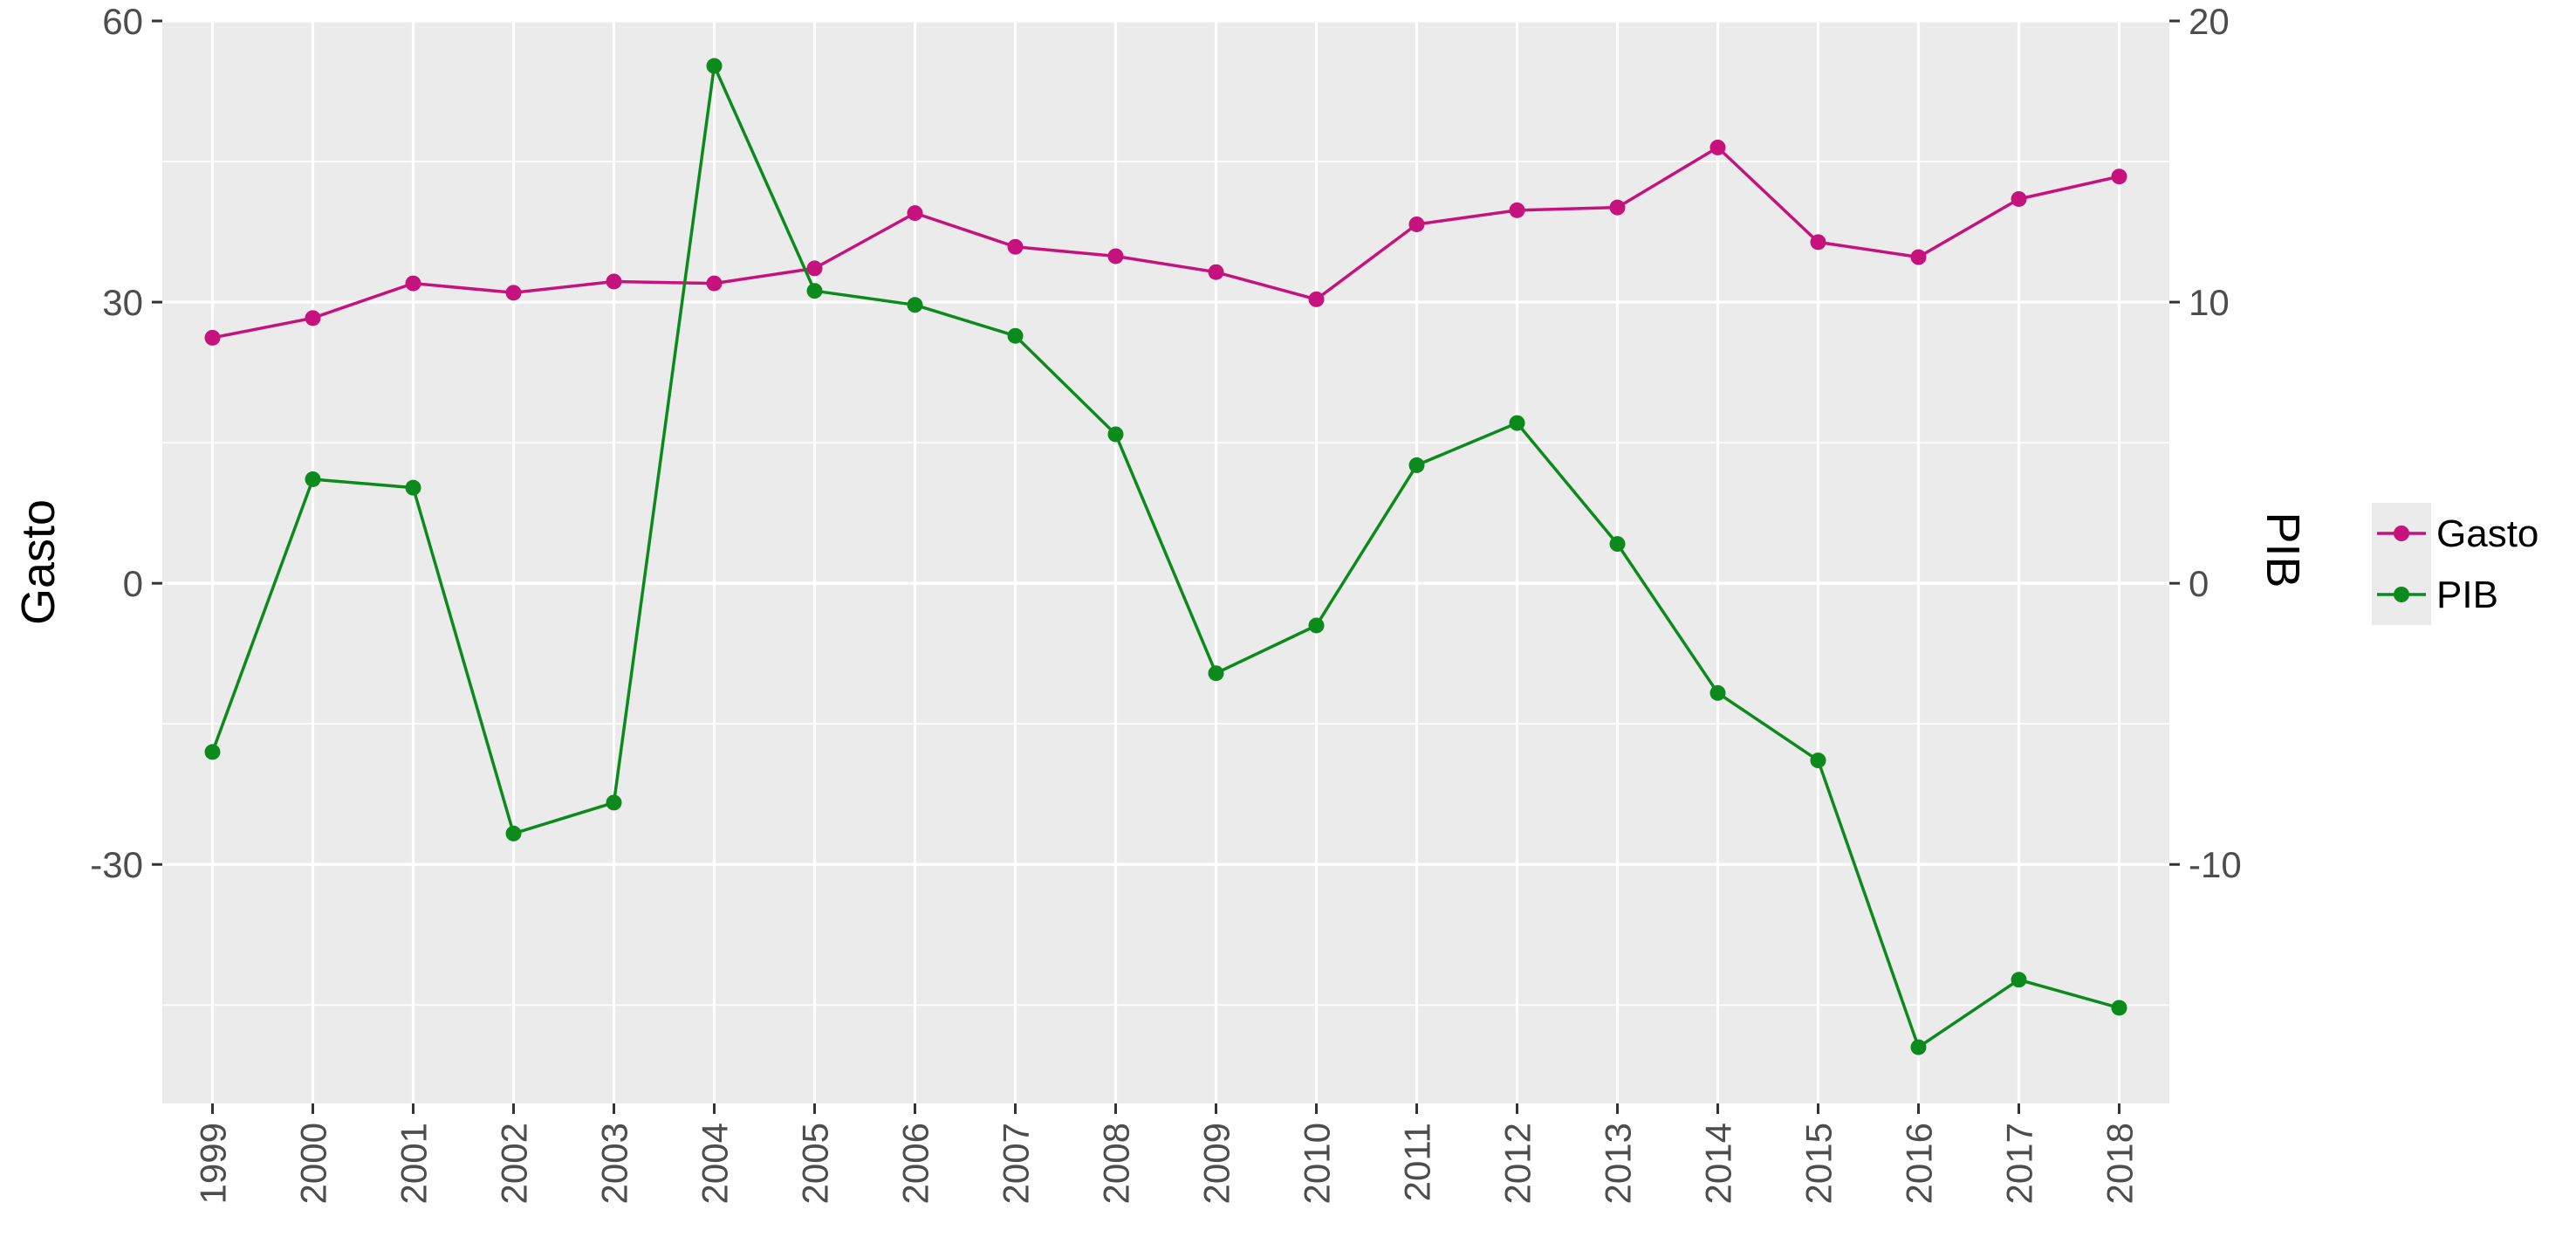 This screenshot has height=1237, width=2576. I want to click on gasto-point-2009, so click(1216, 272).